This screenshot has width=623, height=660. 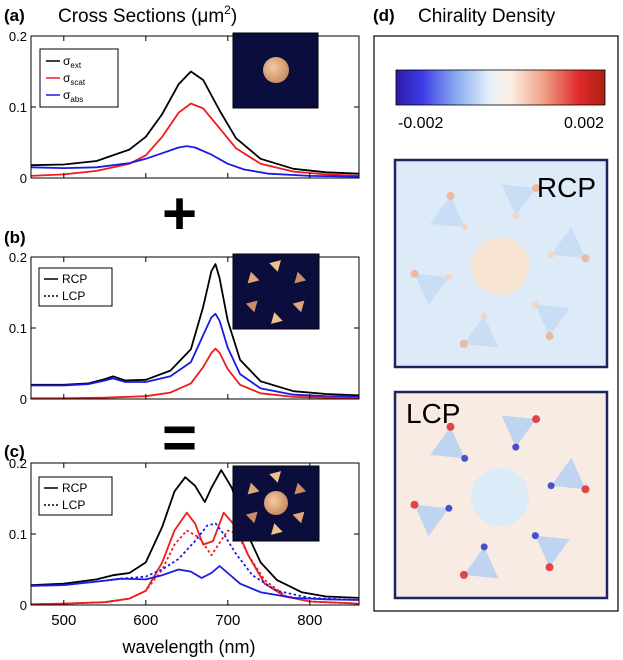 I want to click on cross-sections-title-close: ), so click(x=234, y=16).